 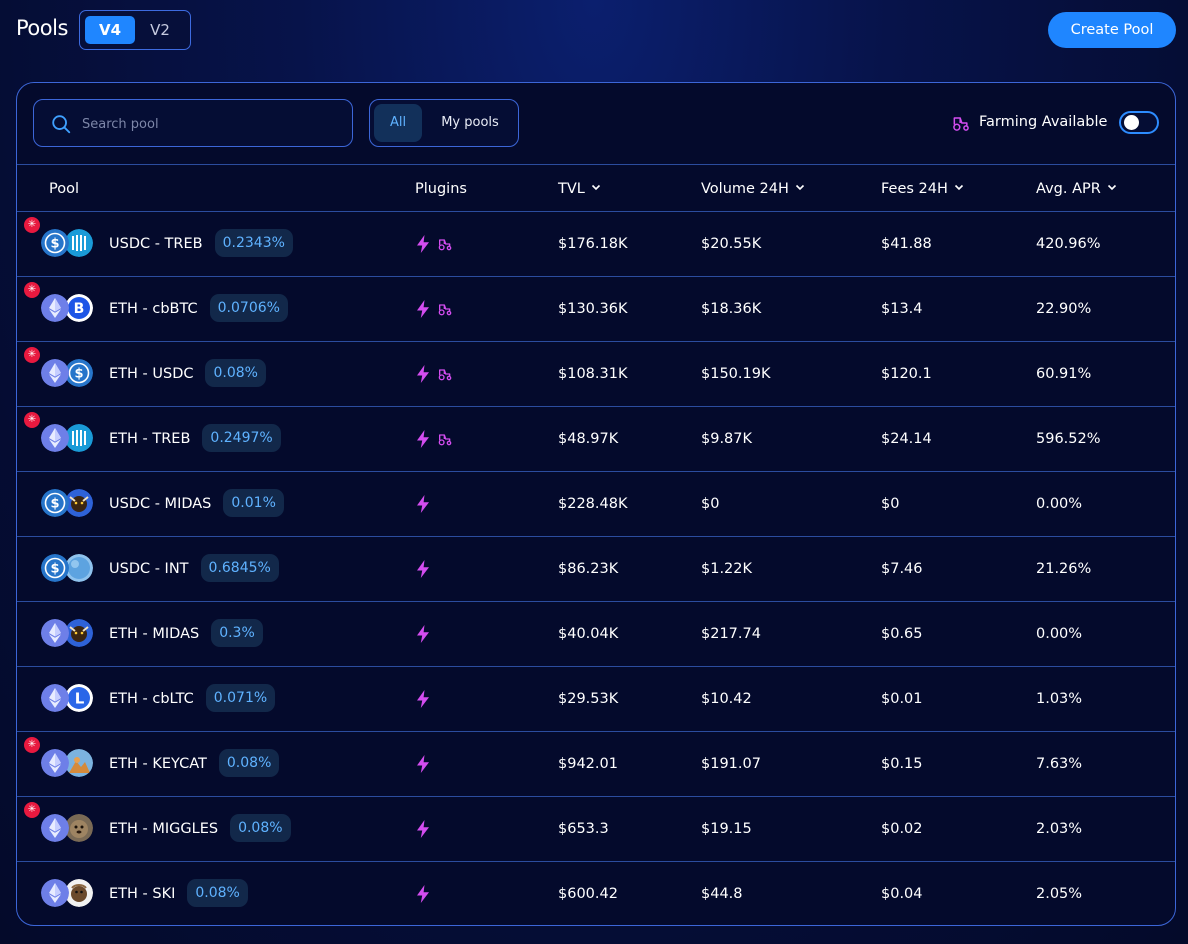 I want to click on table-row: $ USDC - MIDAS 0.01% $228.48K $0 $0 0.00%, so click(x=596, y=504).